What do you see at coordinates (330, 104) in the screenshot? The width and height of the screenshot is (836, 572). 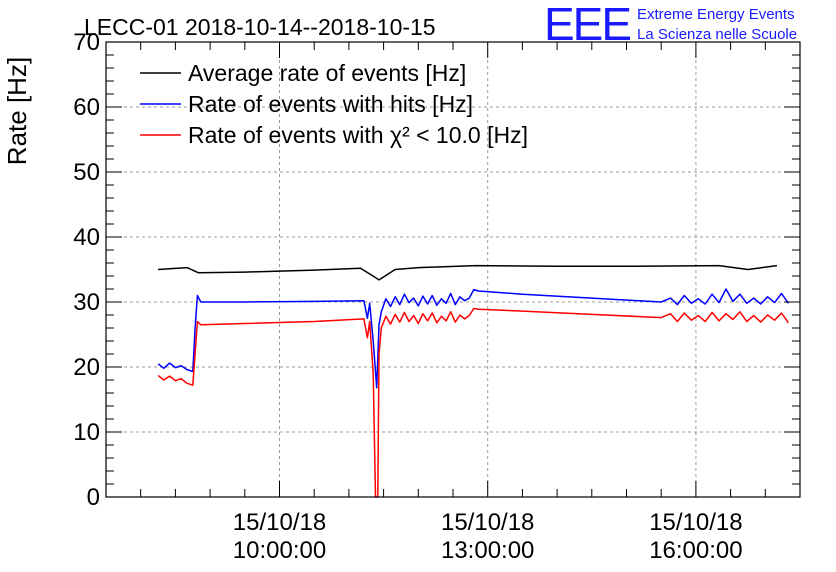 I see `legend-label-1: Rate of events with hits [Hz]` at bounding box center [330, 104].